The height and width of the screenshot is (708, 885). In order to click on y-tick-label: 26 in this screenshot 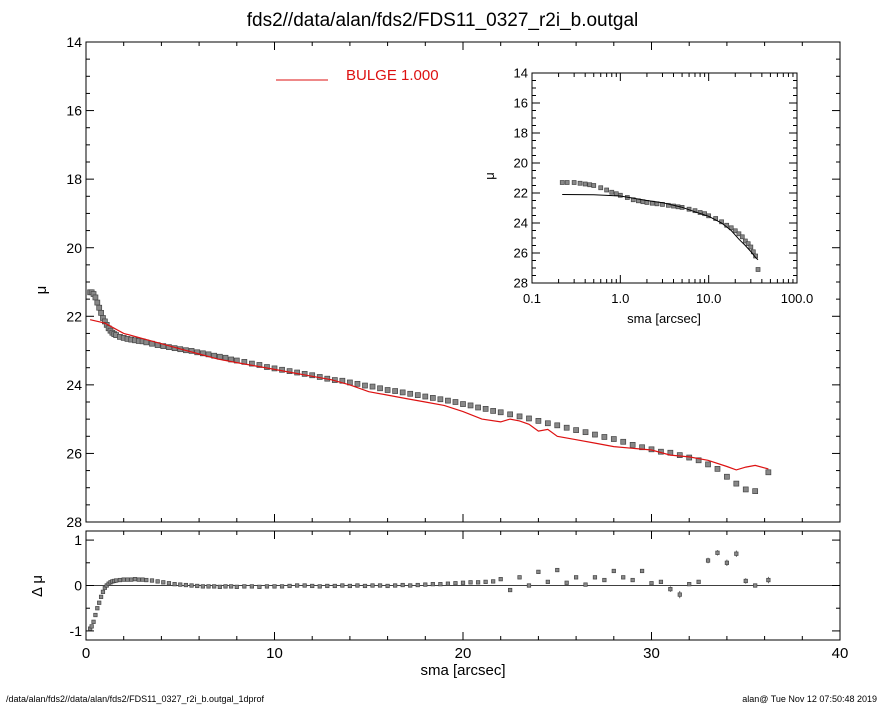, I will do `click(521, 253)`.